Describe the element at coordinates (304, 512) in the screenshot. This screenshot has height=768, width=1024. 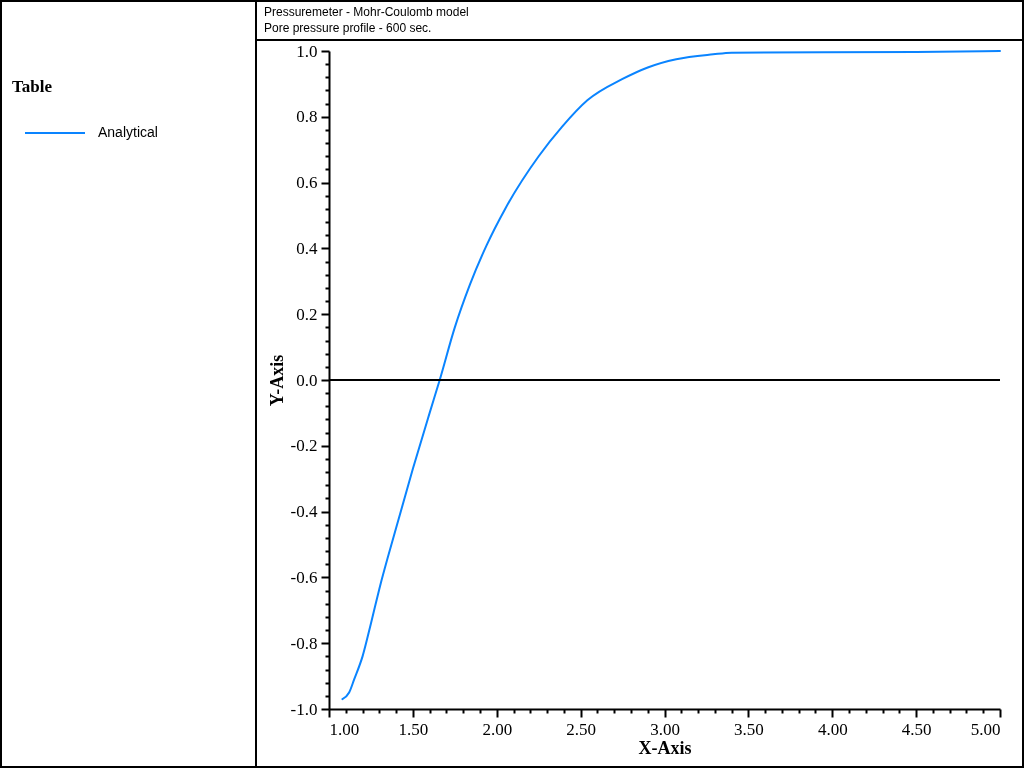
I see `y-tick-label: -0.4` at that location.